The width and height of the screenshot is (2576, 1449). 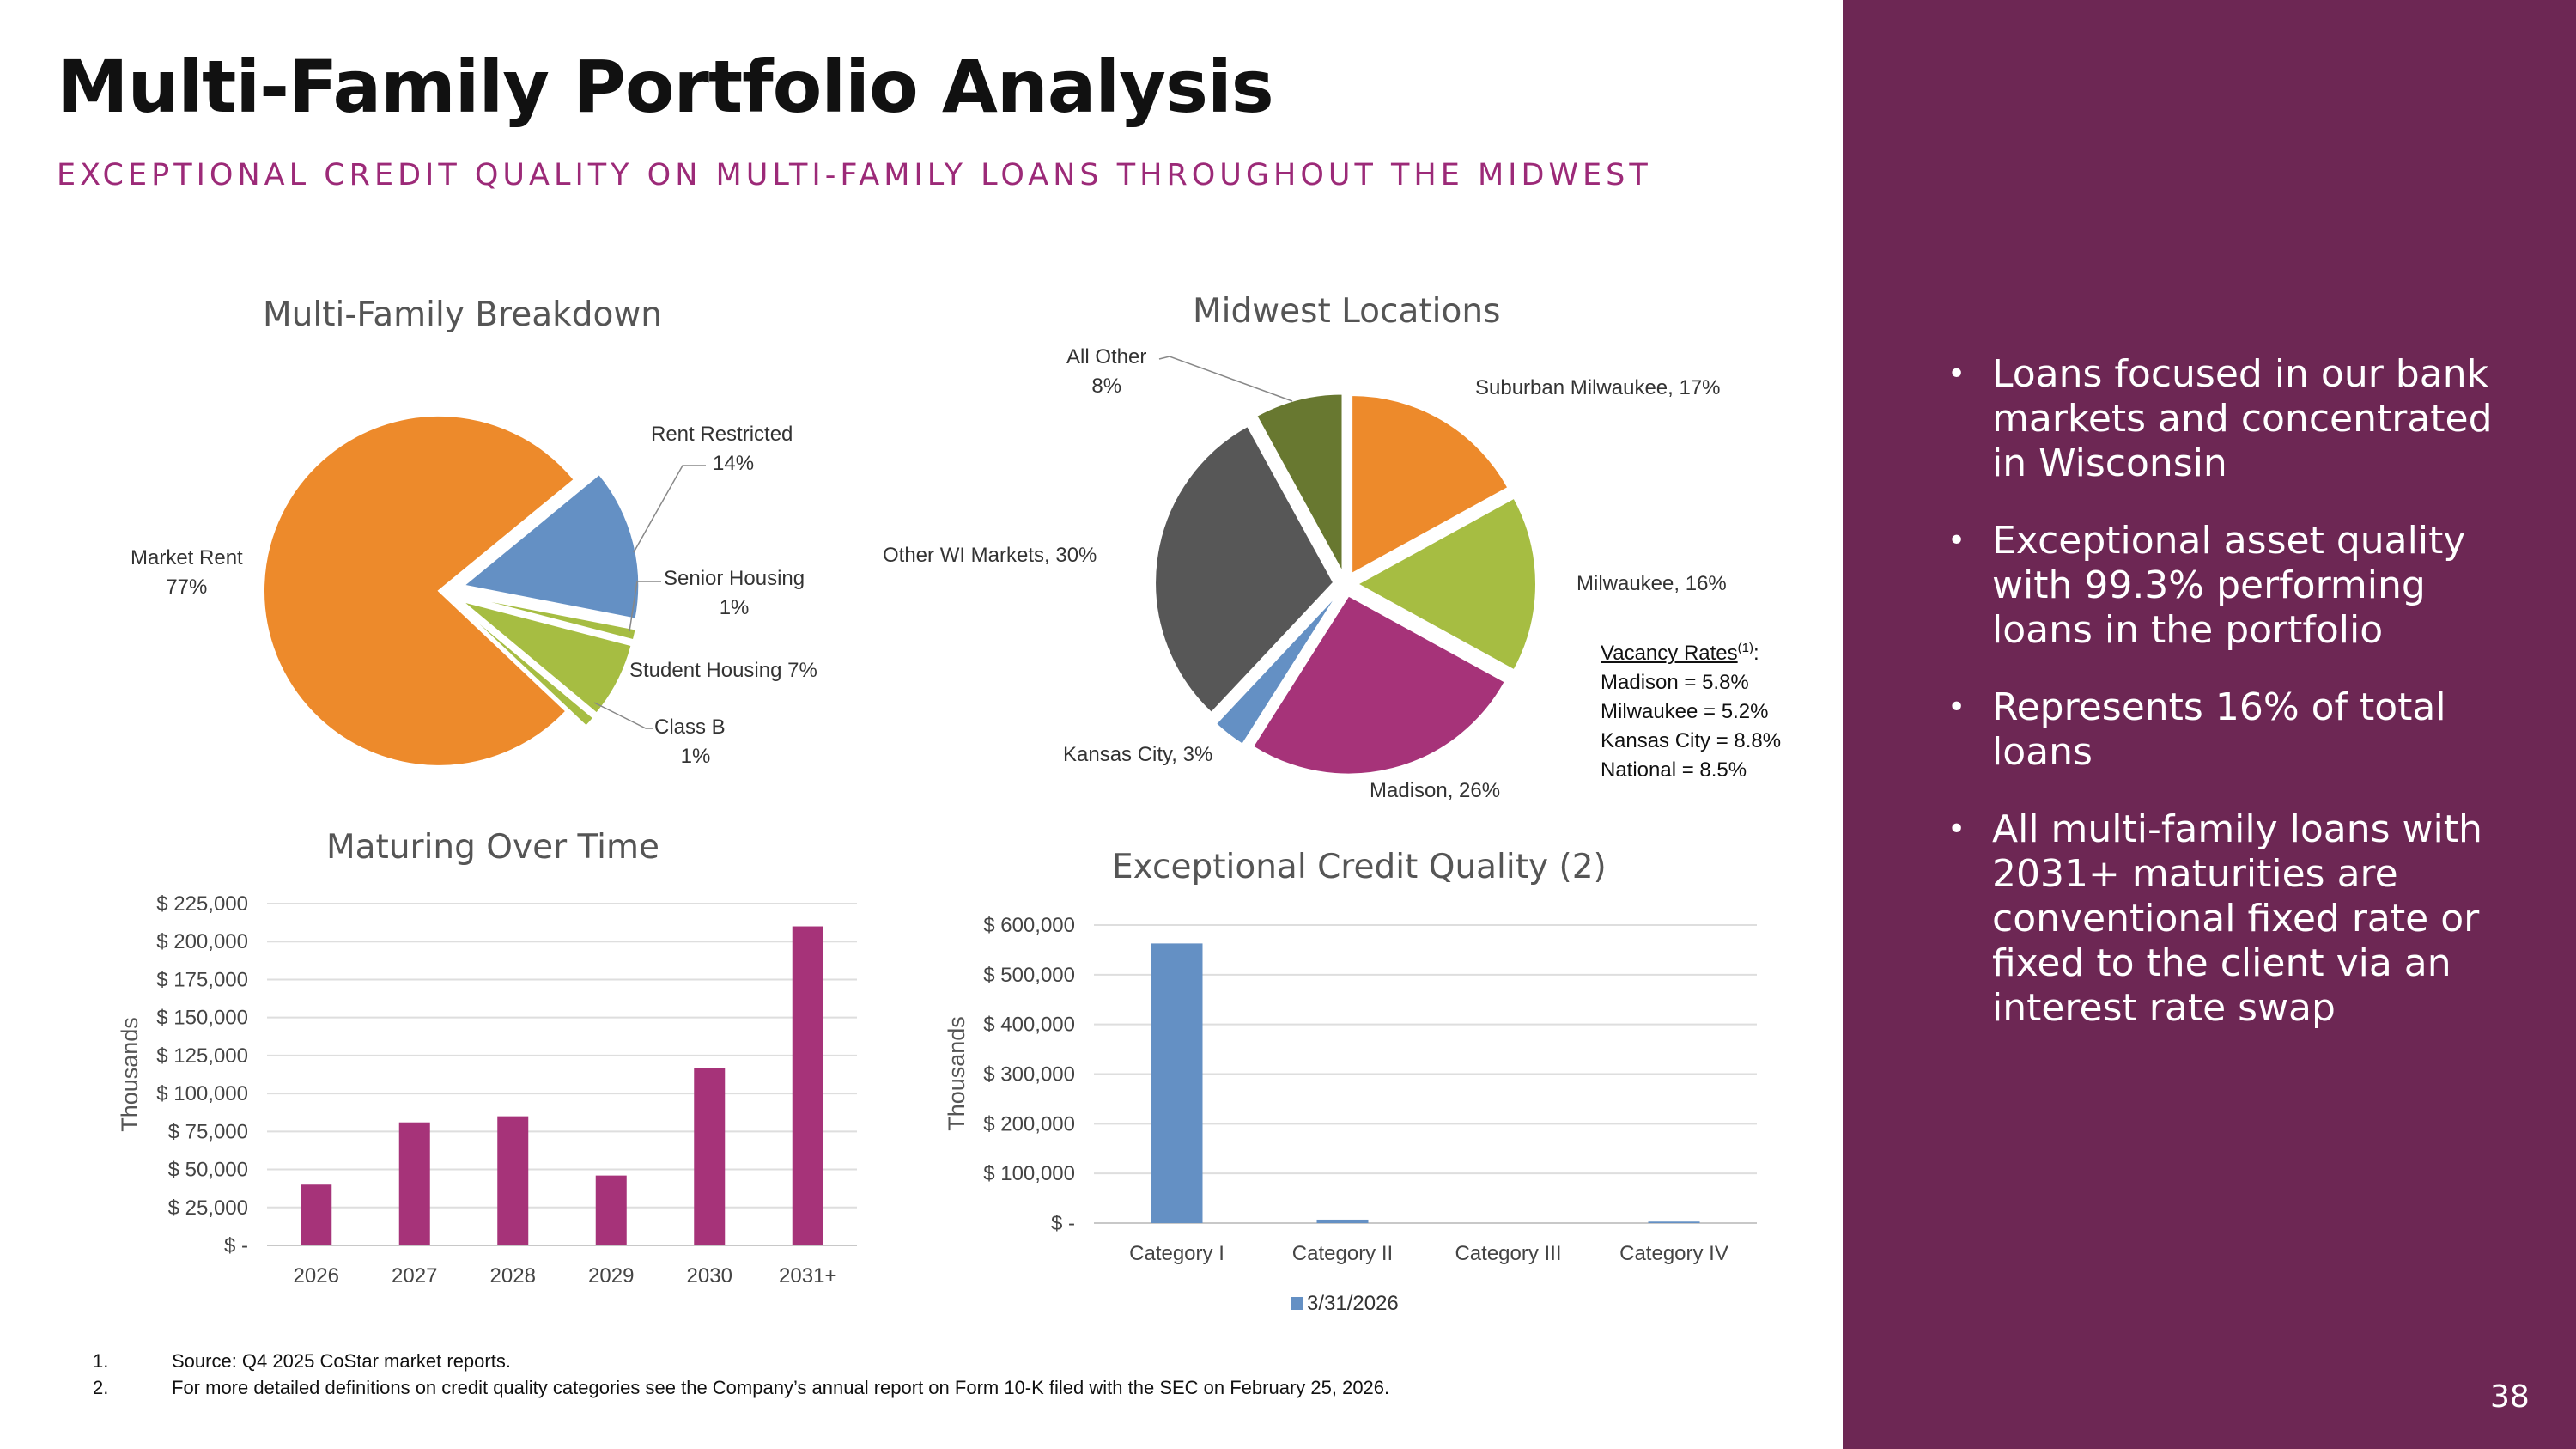 What do you see at coordinates (1598, 387) in the screenshot?
I see `pie-label-suburban-milwaukee: Suburban Milwaukee, 17%` at bounding box center [1598, 387].